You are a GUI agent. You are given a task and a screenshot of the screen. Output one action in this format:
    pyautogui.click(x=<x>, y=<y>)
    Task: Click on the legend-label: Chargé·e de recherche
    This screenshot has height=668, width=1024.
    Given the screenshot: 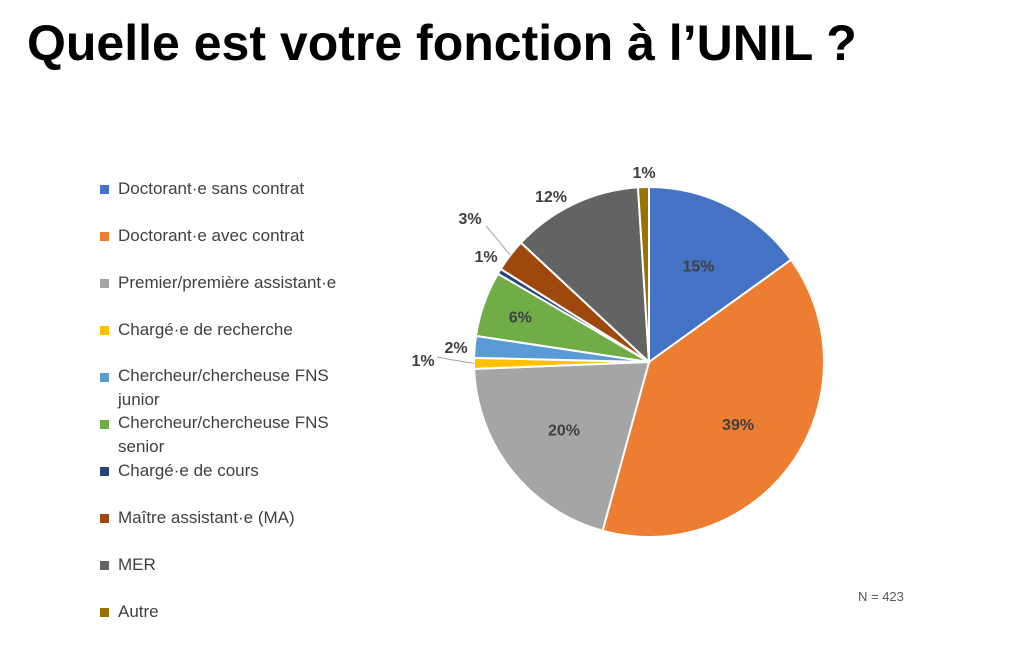 What is the action you would take?
    pyautogui.click(x=205, y=329)
    